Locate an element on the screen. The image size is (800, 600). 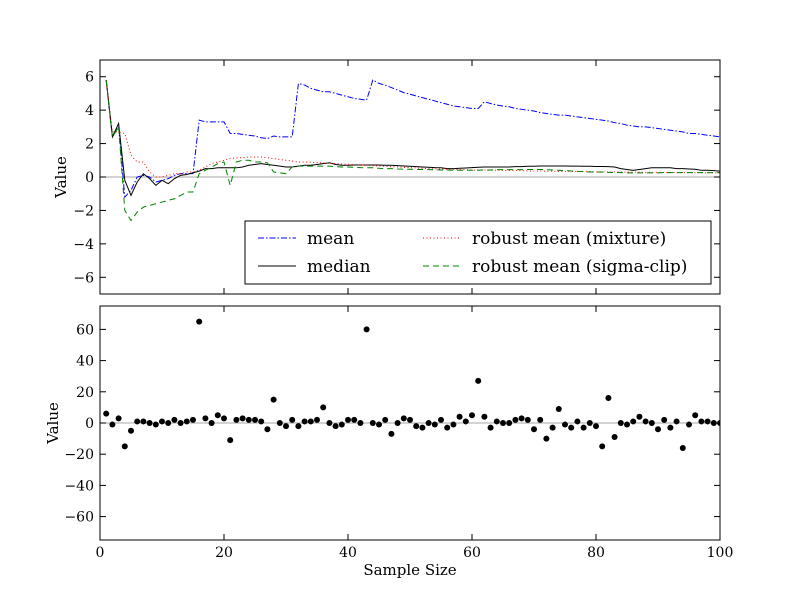
top-ytick-label: −6 is located at coordinates (83, 278).